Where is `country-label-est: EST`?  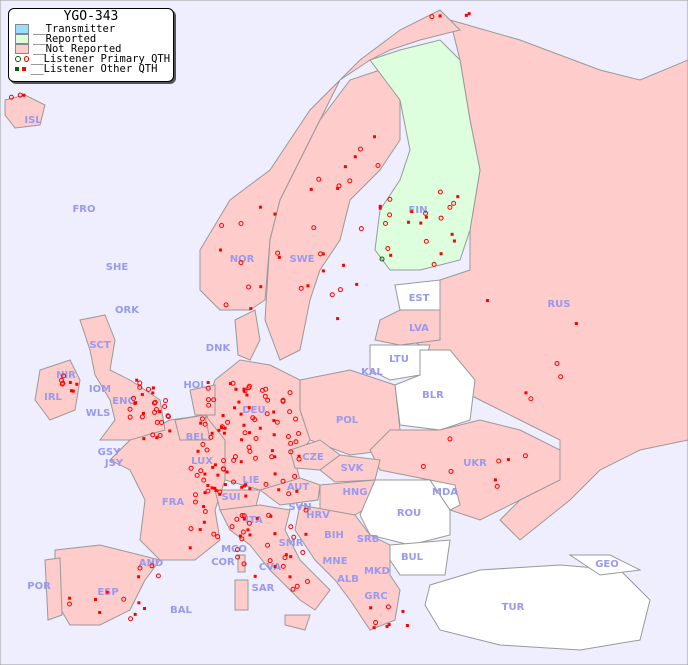 country-label-est: EST is located at coordinates (419, 298).